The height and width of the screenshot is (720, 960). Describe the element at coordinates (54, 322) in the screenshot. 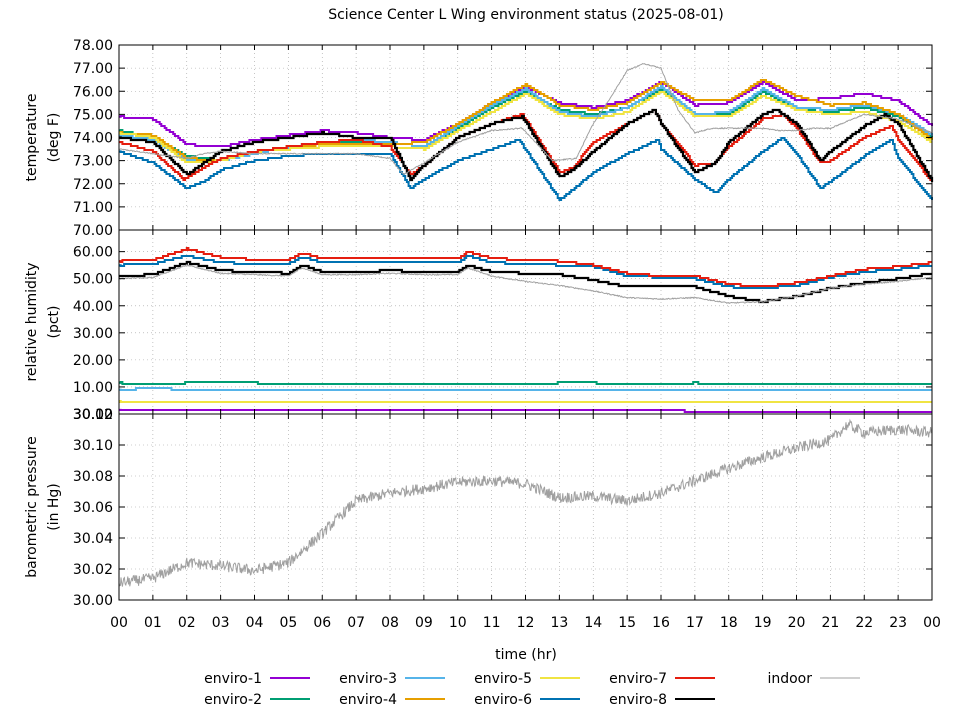

I see `y-axis-title-humidity: (pct)` at that location.